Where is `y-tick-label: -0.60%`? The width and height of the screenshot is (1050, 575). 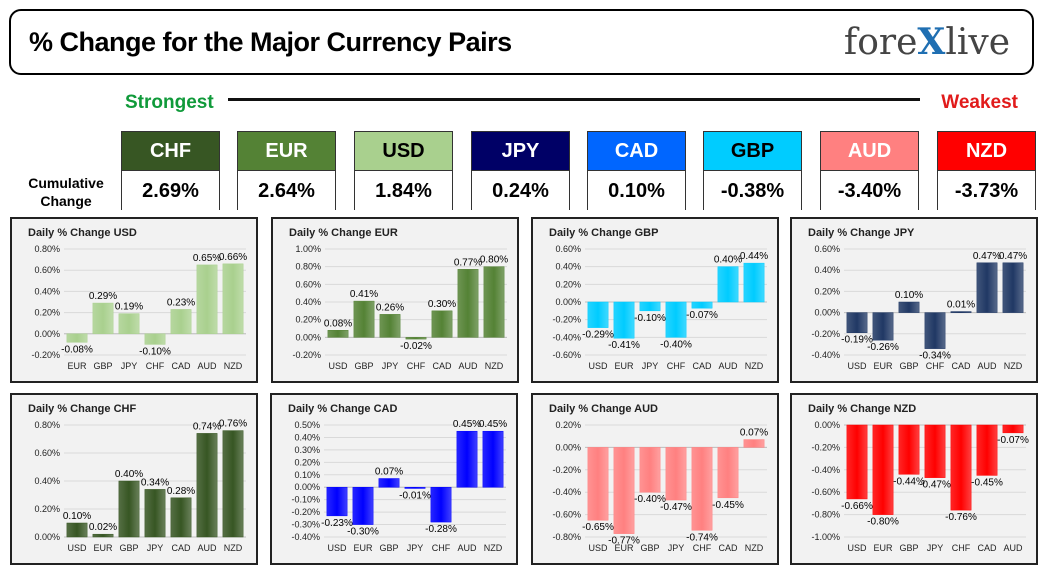 y-tick-label: -0.60% is located at coordinates (566, 355).